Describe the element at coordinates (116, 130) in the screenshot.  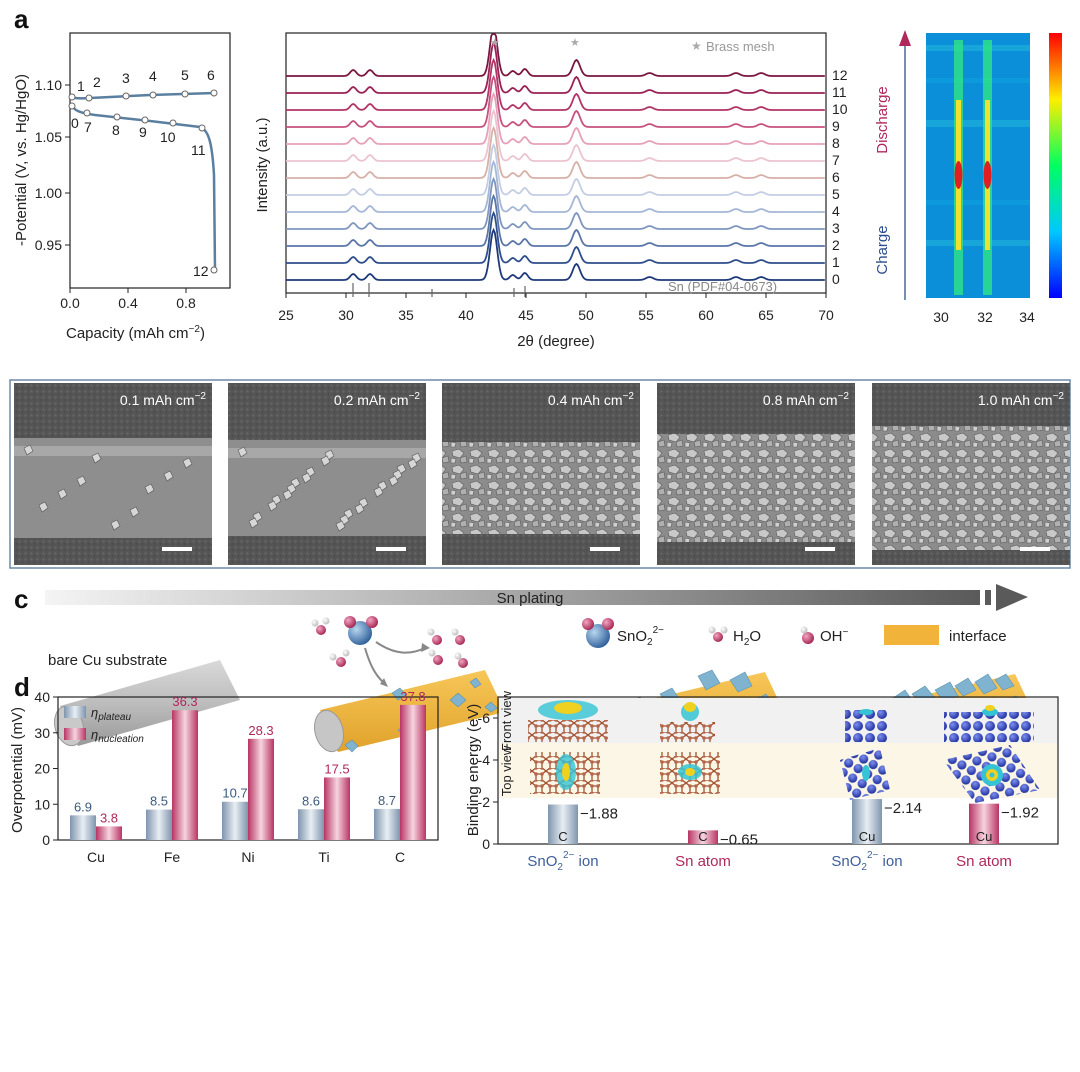
I see `discharge-label-8: 8` at that location.